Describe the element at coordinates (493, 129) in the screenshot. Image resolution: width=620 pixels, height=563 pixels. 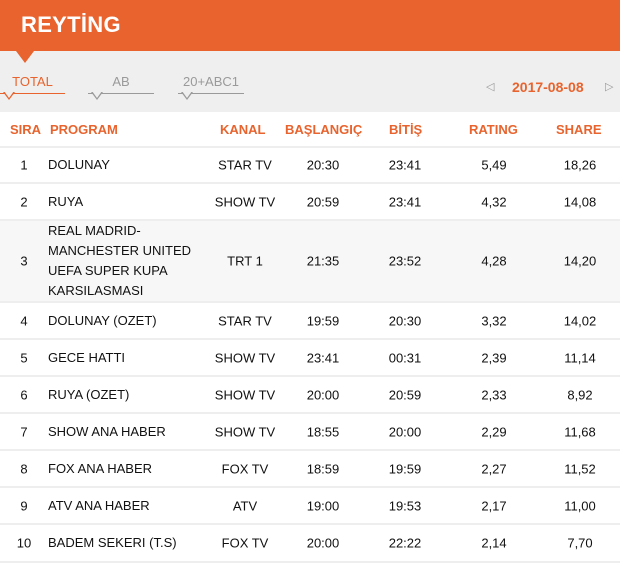
I see `col-rating: RATING` at that location.